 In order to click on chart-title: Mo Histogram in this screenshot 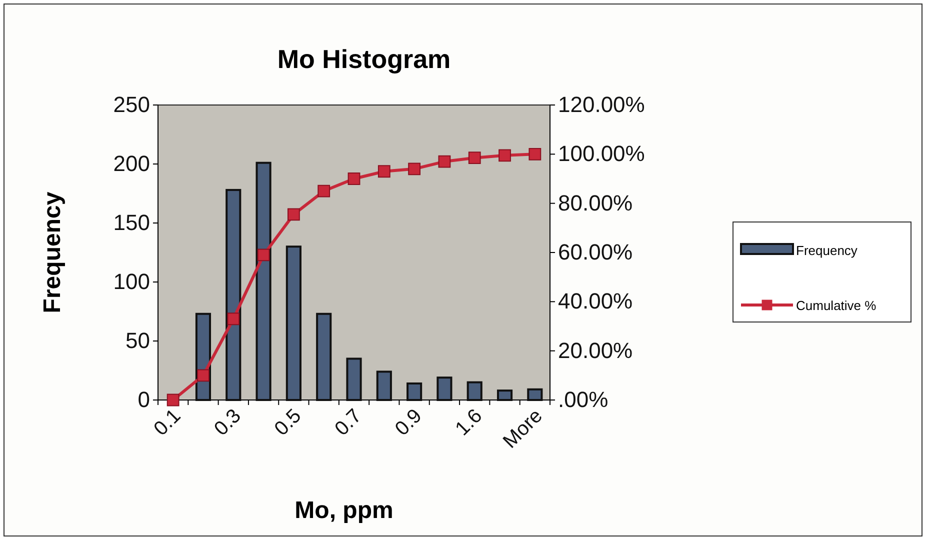, I will do `click(364, 59)`.